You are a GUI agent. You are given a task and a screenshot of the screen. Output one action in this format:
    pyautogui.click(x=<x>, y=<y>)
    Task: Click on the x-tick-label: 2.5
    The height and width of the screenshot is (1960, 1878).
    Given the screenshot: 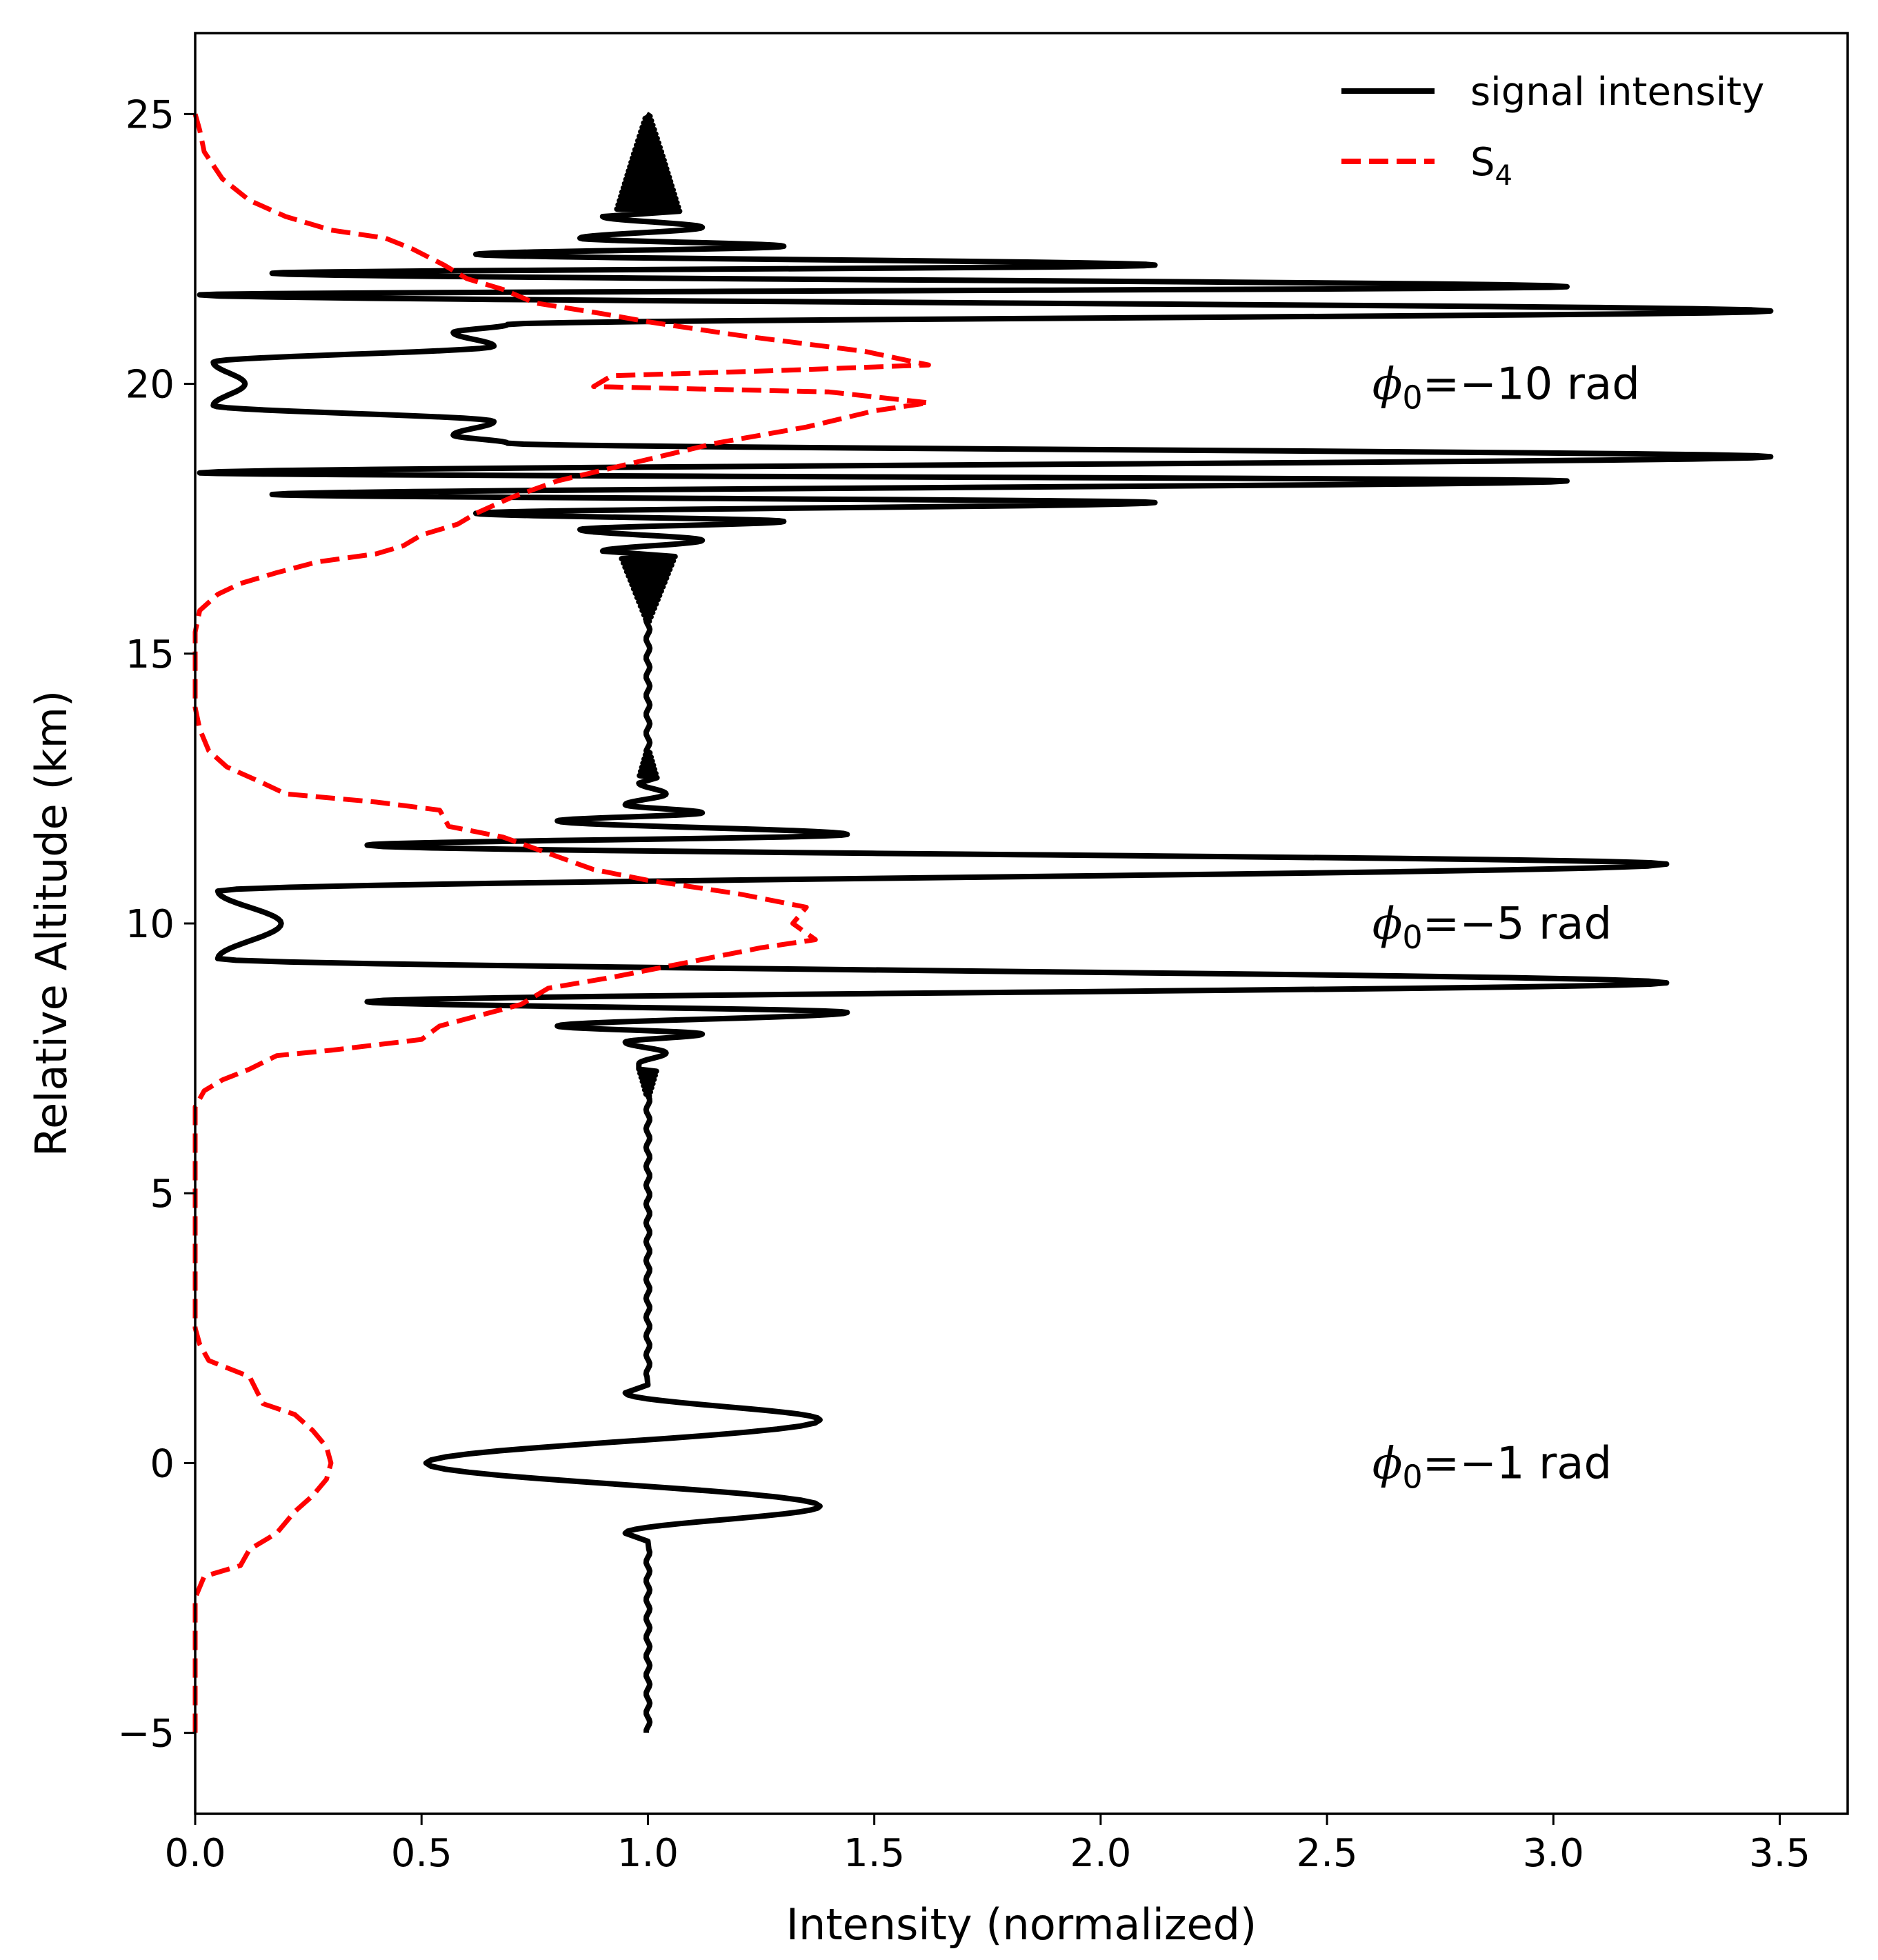 What is the action you would take?
    pyautogui.click(x=1327, y=1853)
    